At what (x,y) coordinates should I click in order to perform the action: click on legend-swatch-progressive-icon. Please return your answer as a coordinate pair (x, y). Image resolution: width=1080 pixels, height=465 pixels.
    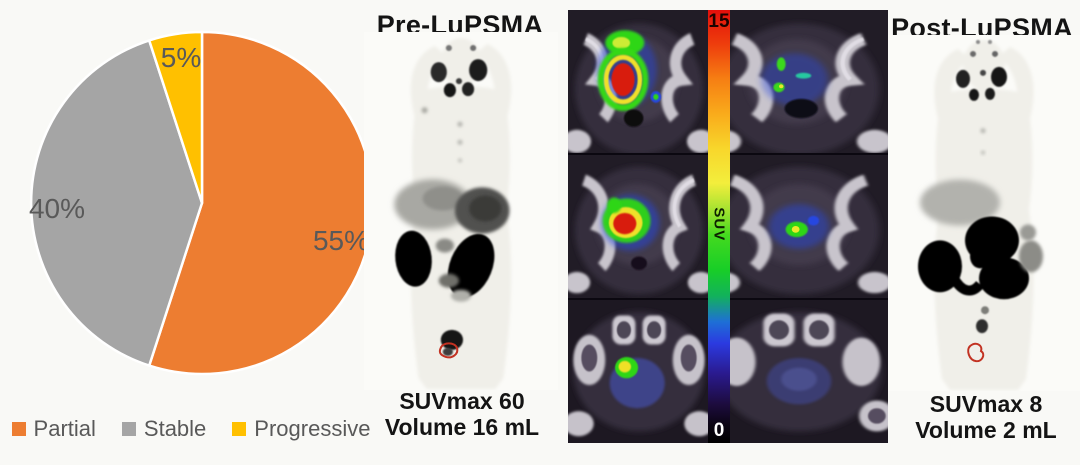
    Looking at the image, I should click on (239, 429).